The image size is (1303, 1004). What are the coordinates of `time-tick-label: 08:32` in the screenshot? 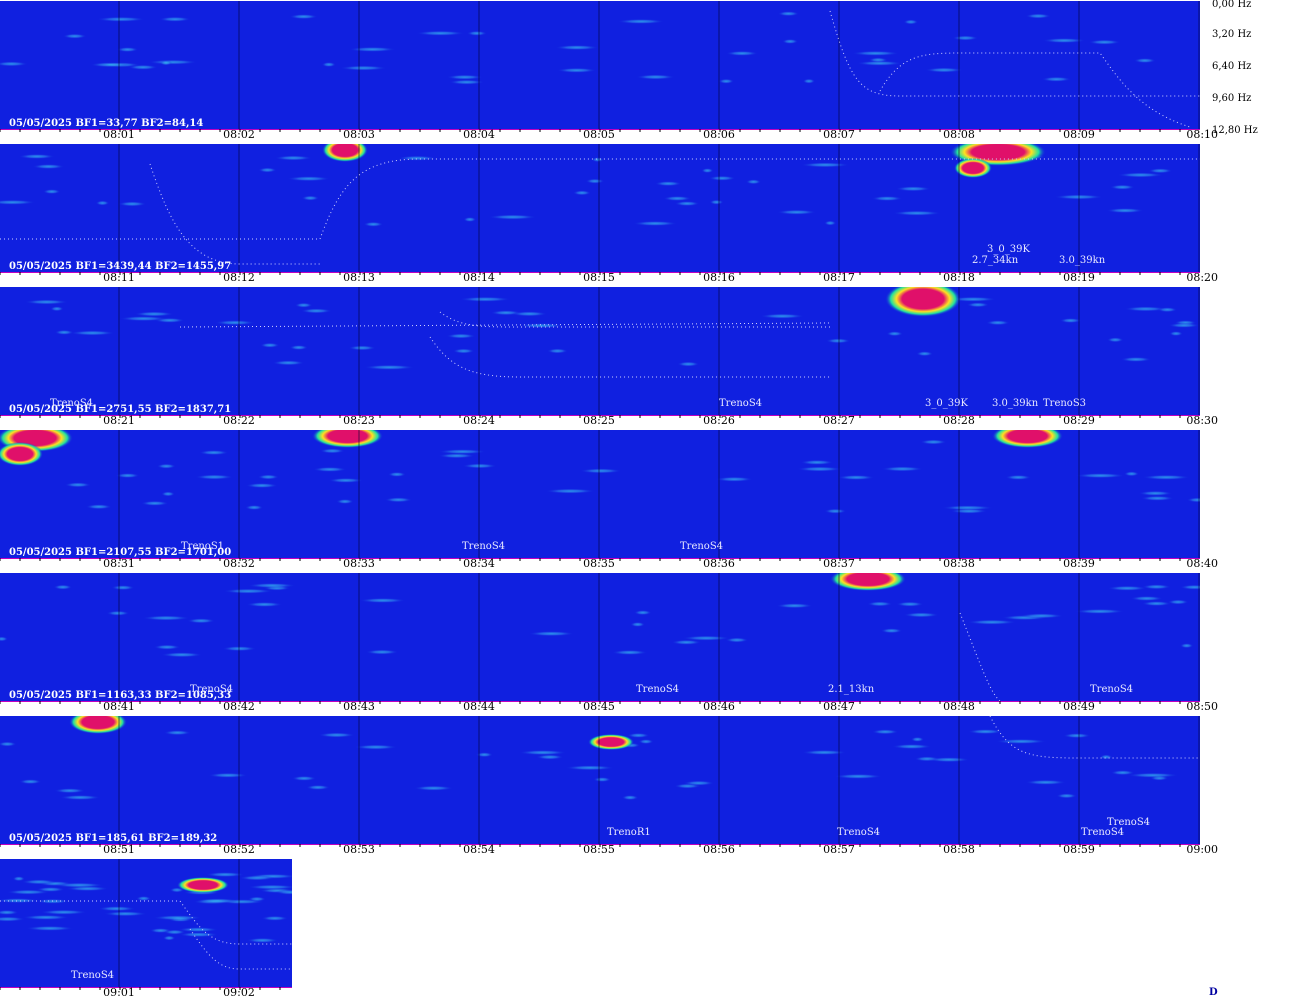 It's located at (239, 563).